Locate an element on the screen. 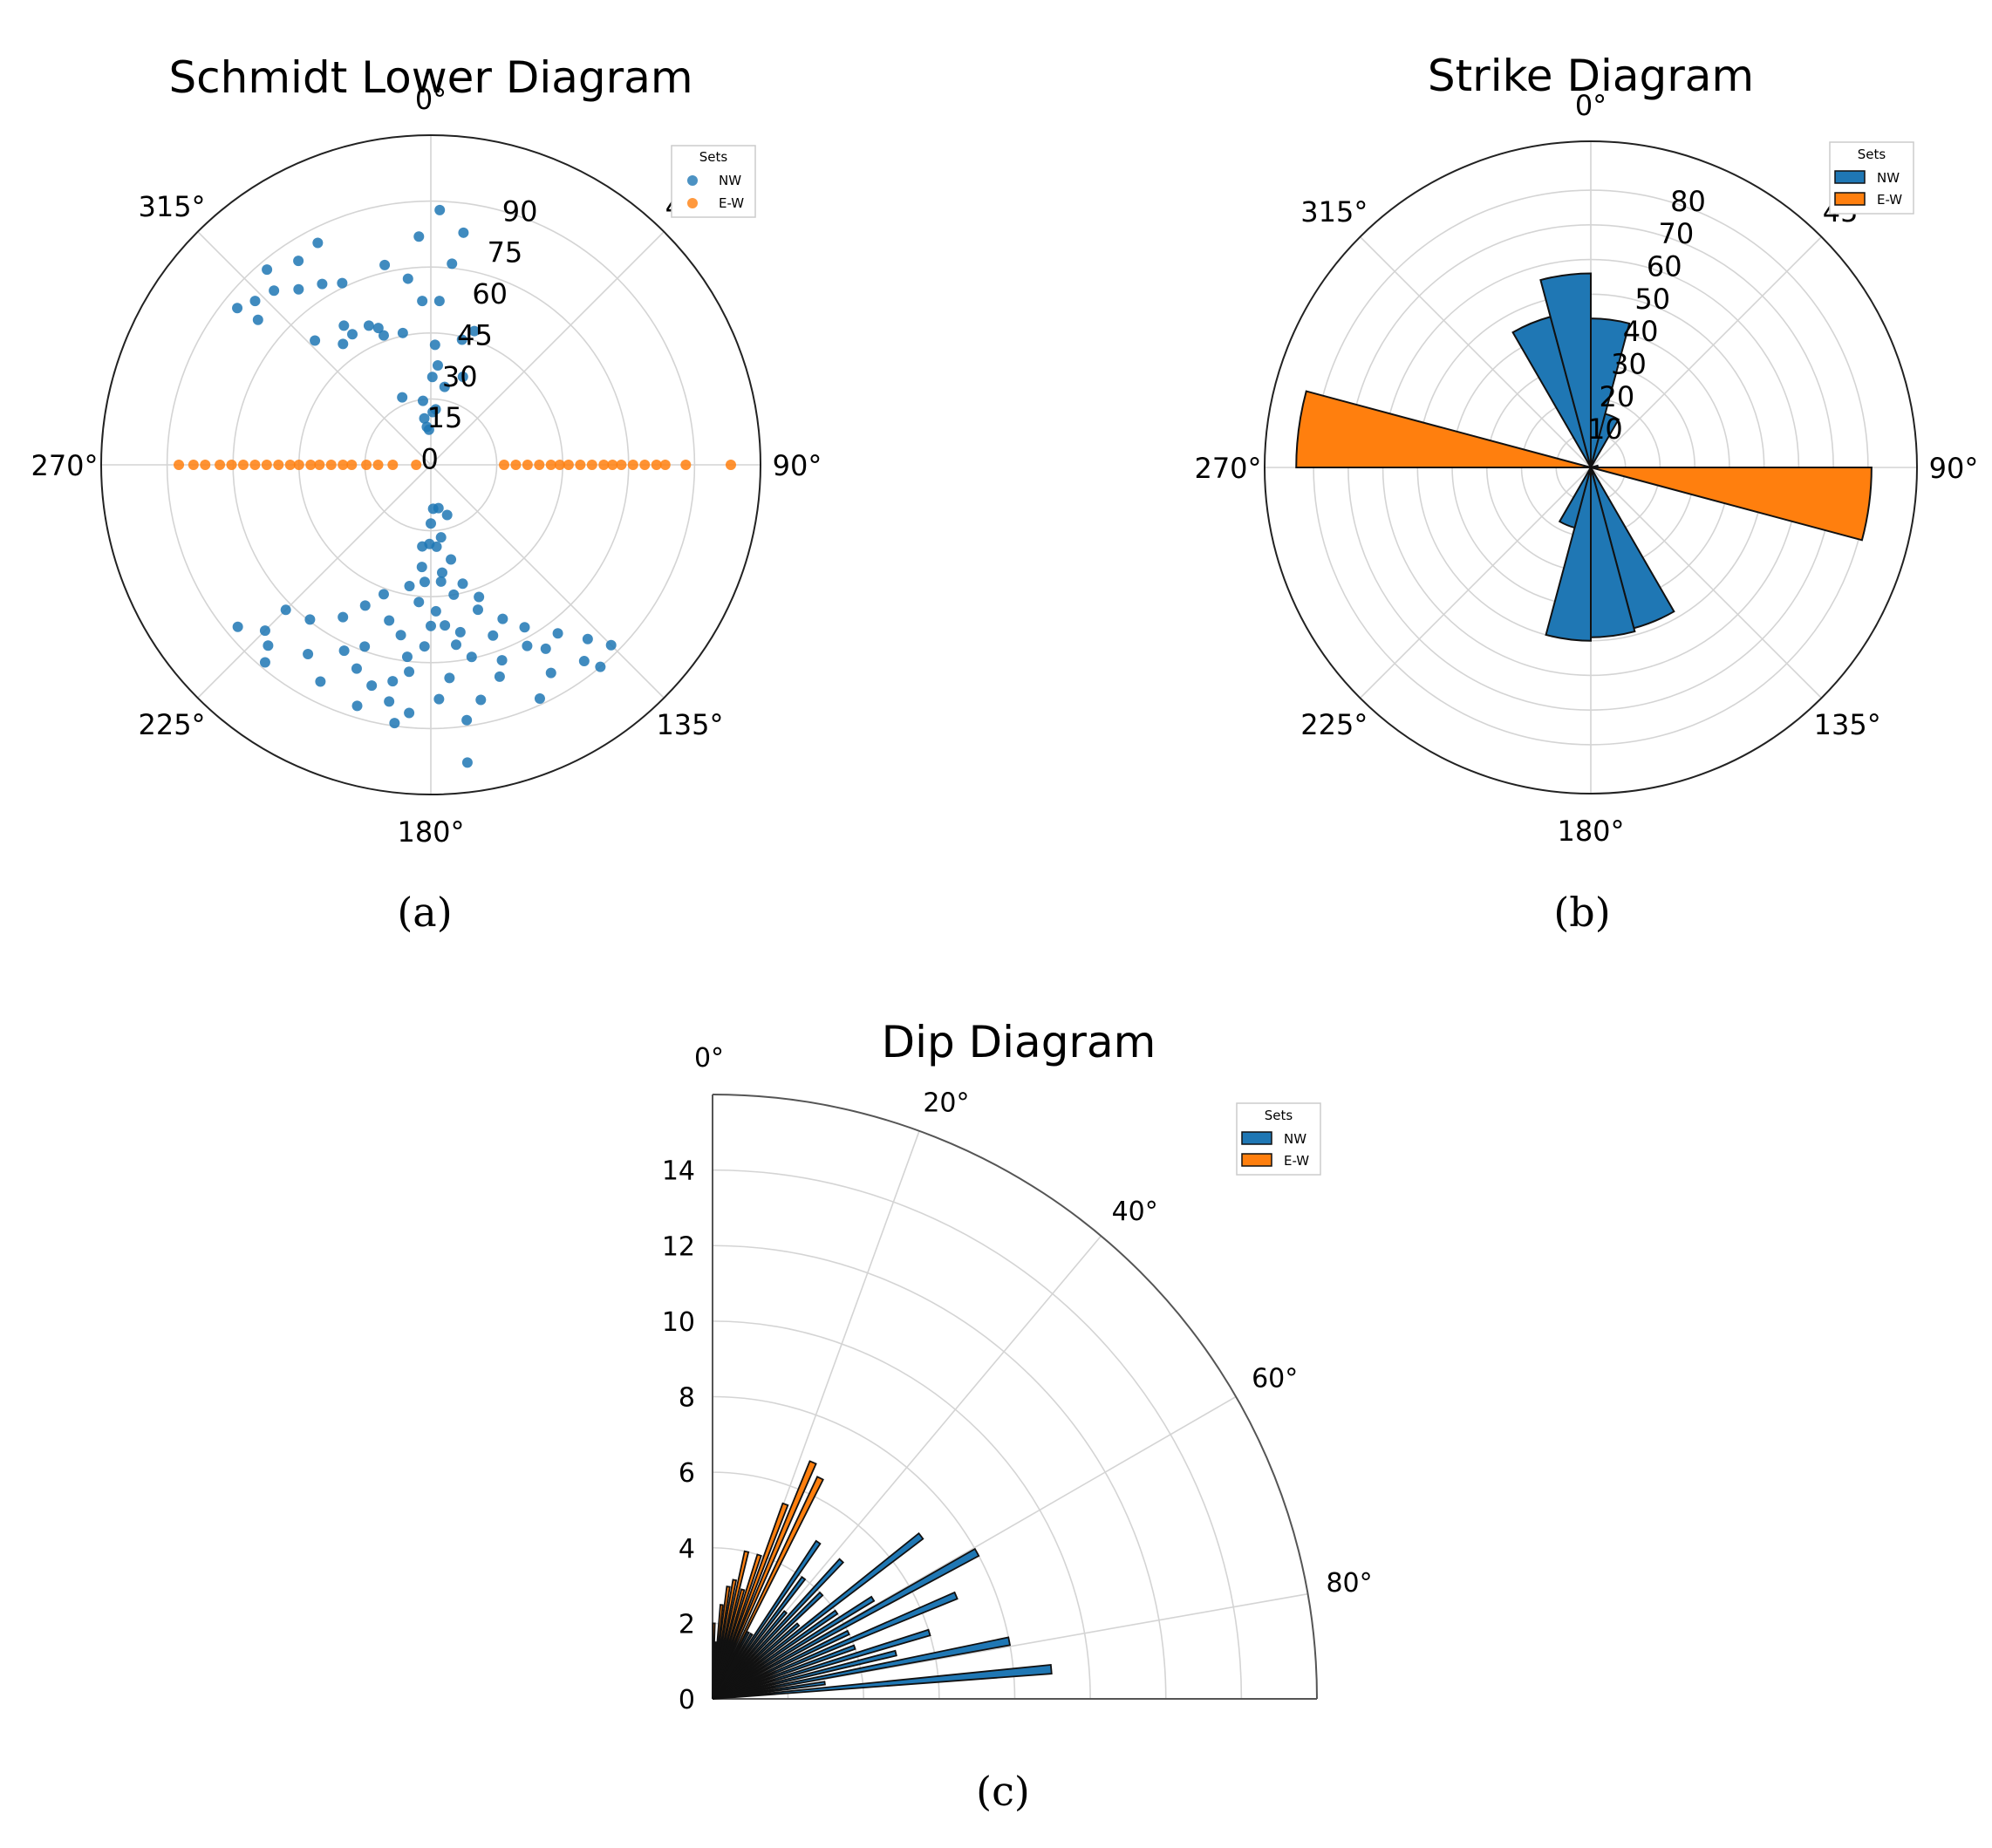 Image resolution: width=1992 pixels, height=1848 pixels. panel-a-legend: Sets NW E-W is located at coordinates (713, 181).